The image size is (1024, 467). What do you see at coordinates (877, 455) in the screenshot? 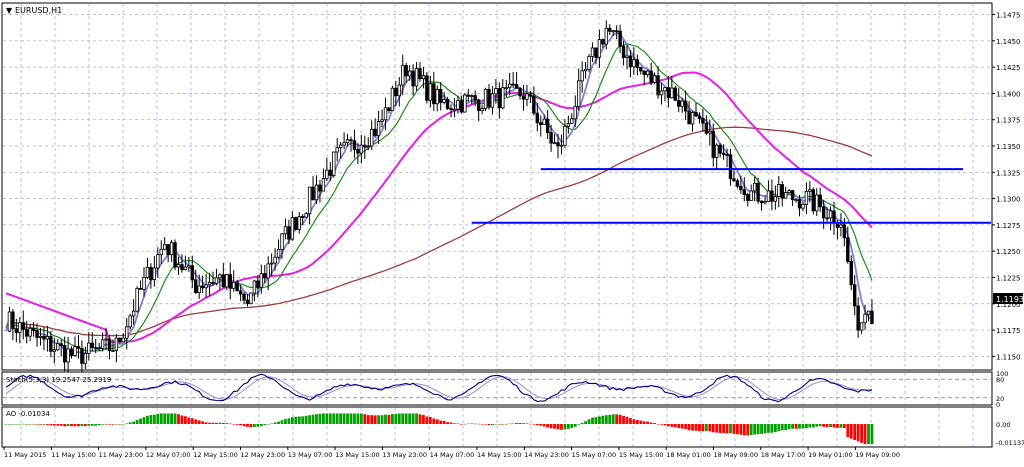
I see `time-tick-label: 19 May 09:00` at bounding box center [877, 455].